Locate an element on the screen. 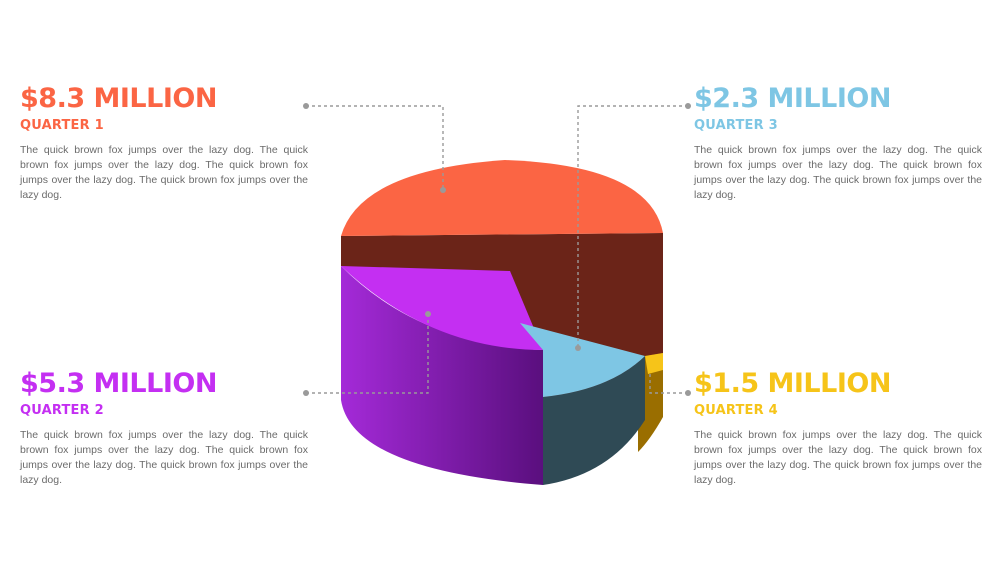 Image resolution: width=1000 pixels, height=563 pixels. quarter-1-label: QUARTER 1 is located at coordinates (62, 125).